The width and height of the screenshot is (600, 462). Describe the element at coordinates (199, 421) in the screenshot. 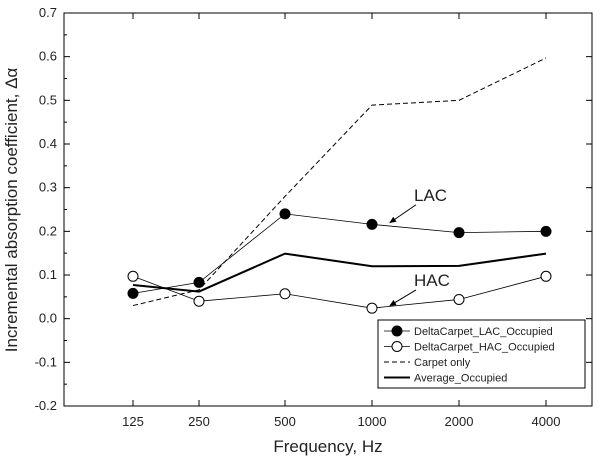

I see `x-tick-label: 250` at that location.